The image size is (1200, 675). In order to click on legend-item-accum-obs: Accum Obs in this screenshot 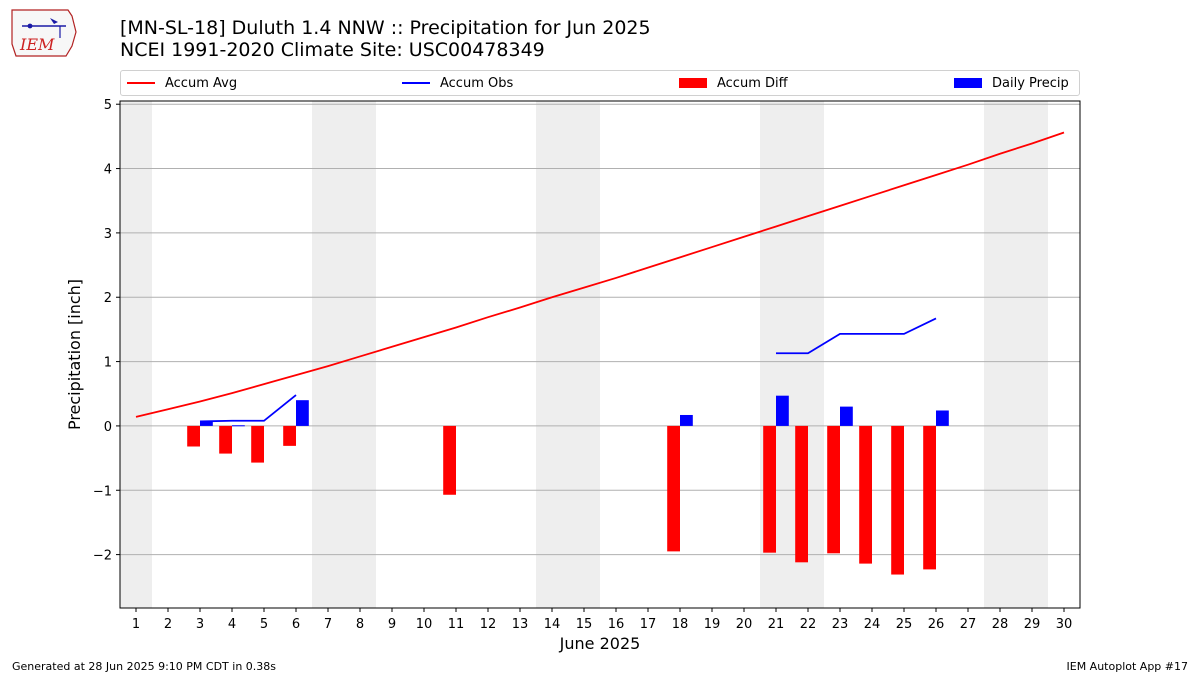, I will do `click(457, 83)`.